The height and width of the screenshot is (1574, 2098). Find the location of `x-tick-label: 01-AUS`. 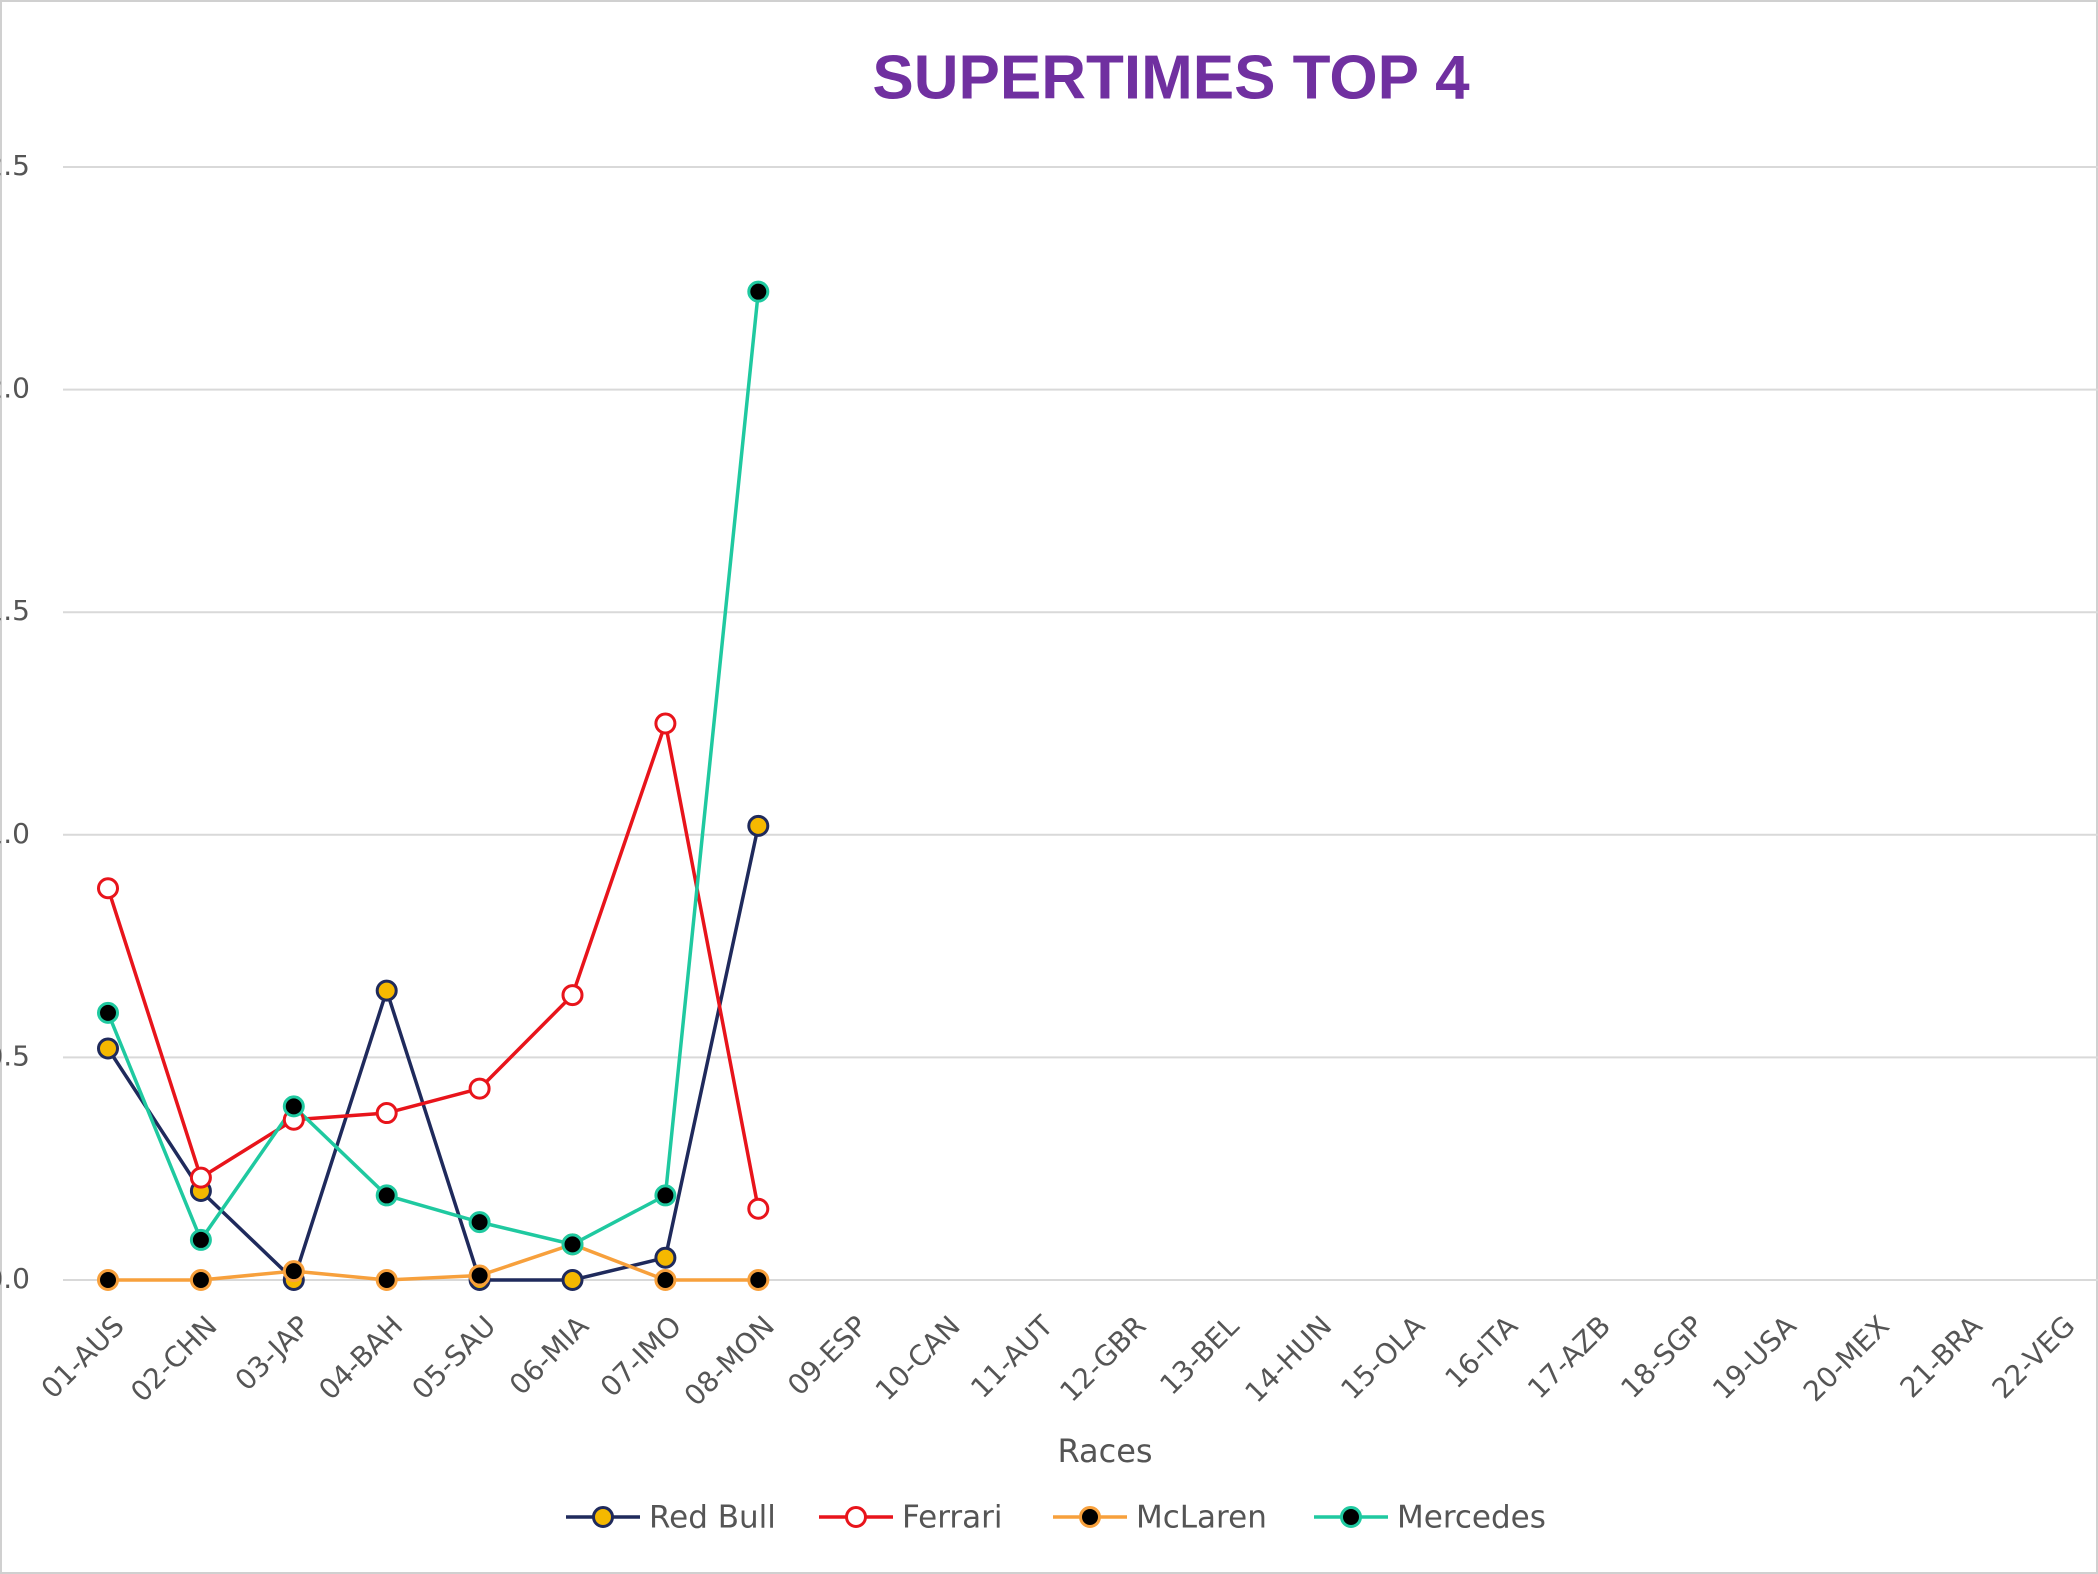

x-tick-label: 01-AUS is located at coordinates (83, 1357).